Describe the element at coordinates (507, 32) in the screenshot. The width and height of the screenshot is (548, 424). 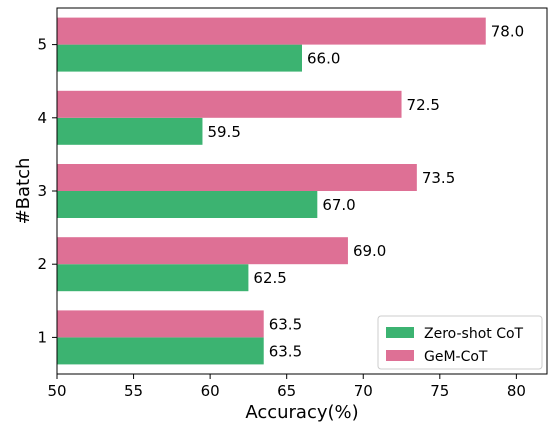
I see `data-label: 78.0` at that location.